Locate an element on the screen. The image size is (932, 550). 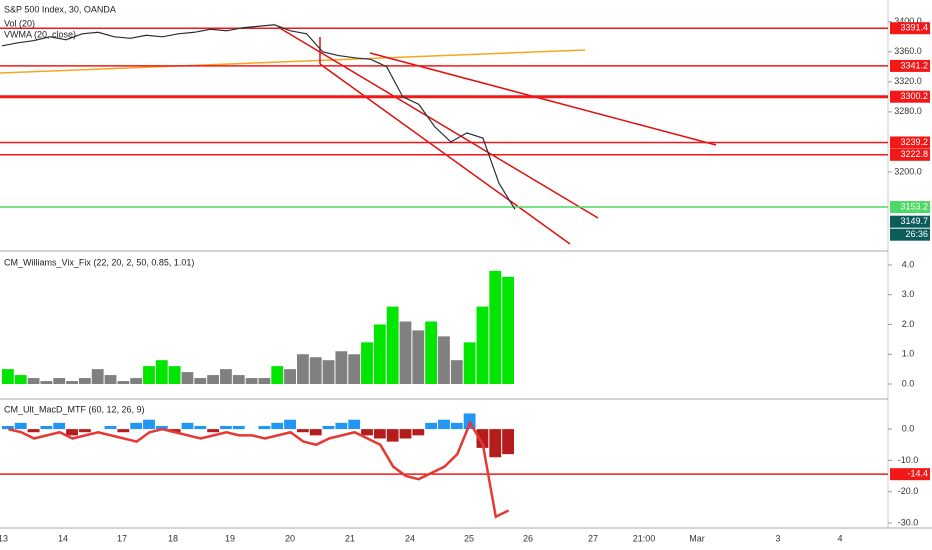
price-label: 26:36 is located at coordinates (916, 234).